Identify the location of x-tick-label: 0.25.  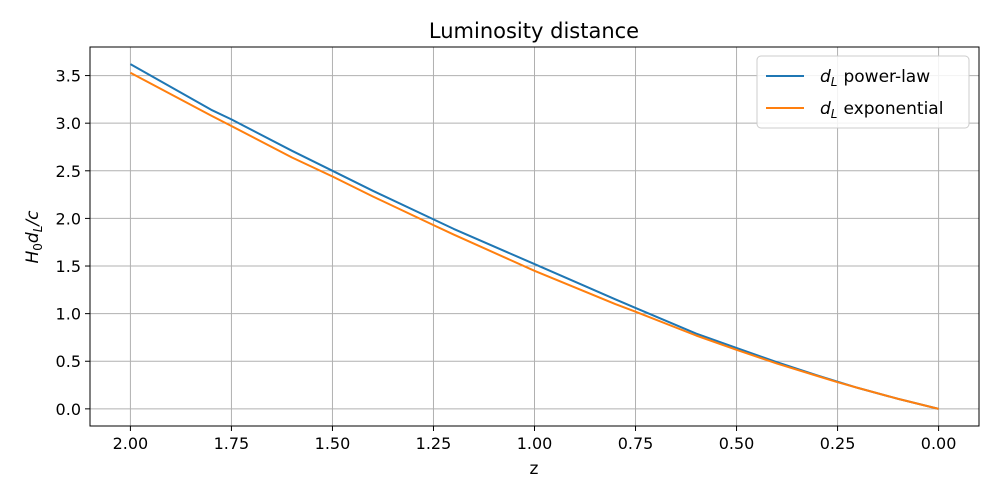
(838, 443).